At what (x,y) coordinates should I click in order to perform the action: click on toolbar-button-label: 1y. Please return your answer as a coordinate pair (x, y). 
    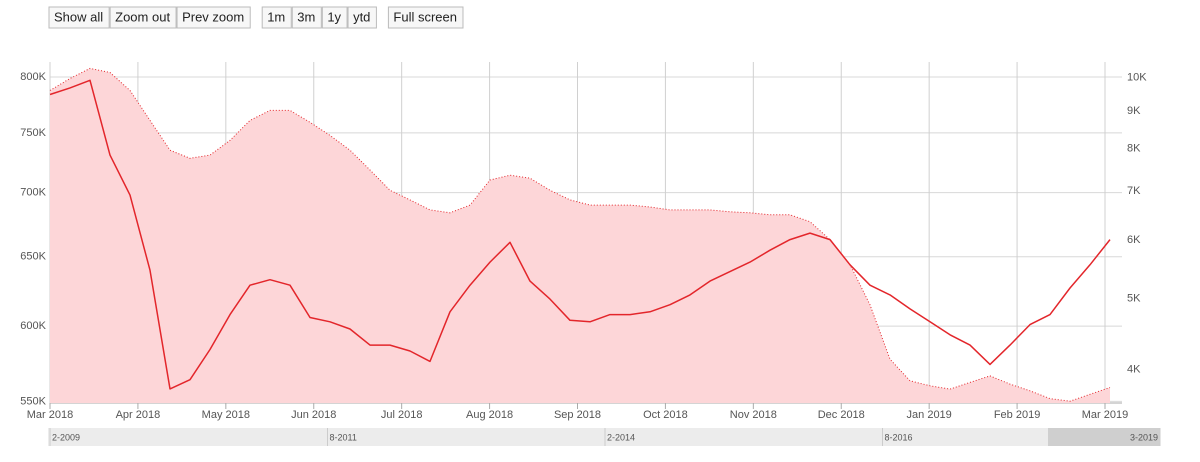
    Looking at the image, I should click on (334, 16).